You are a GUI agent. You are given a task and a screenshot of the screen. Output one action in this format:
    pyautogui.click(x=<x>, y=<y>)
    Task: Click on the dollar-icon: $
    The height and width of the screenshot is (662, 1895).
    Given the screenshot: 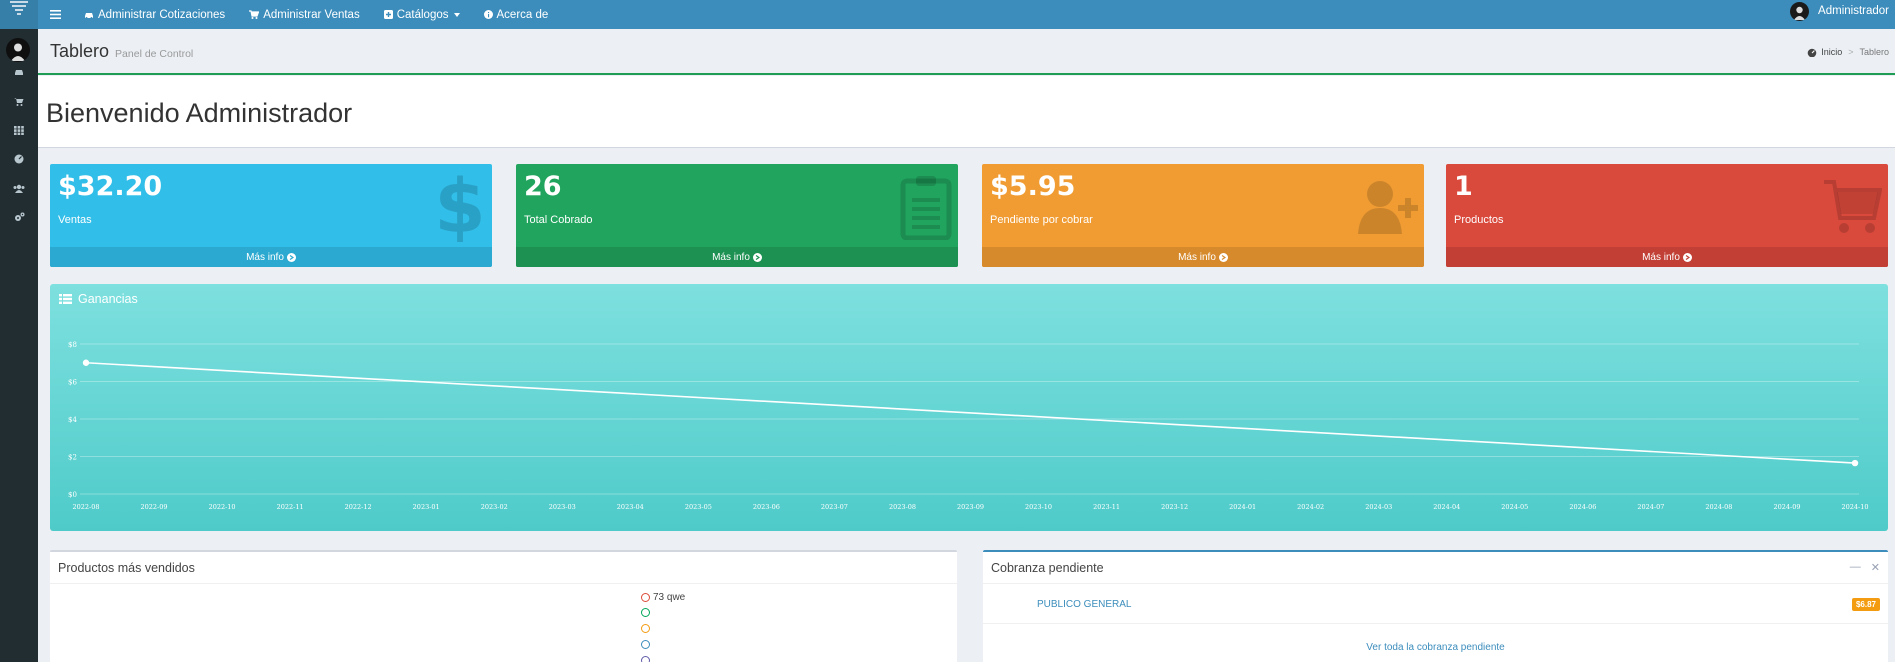 What is the action you would take?
    pyautogui.click(x=460, y=207)
    